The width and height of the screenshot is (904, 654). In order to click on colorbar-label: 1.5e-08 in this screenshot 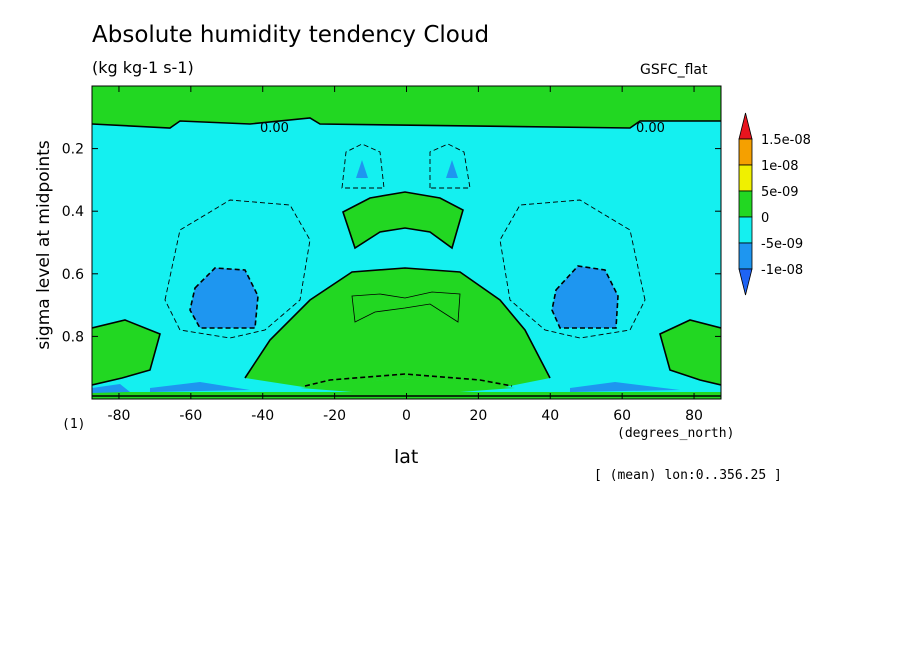, I will do `click(786, 140)`.